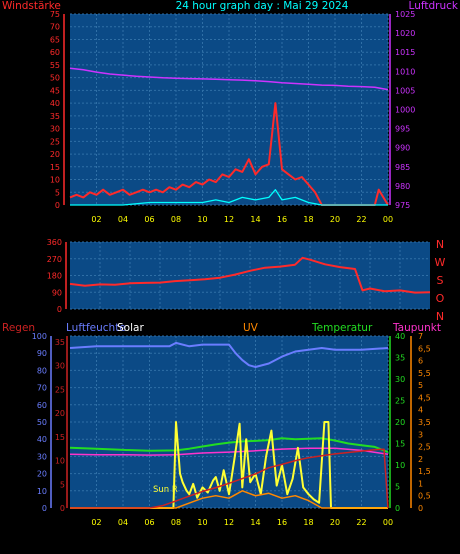  What do you see at coordinates (400, 379) in the screenshot?
I see `temperature-tick-label: 30` at bounding box center [400, 379].